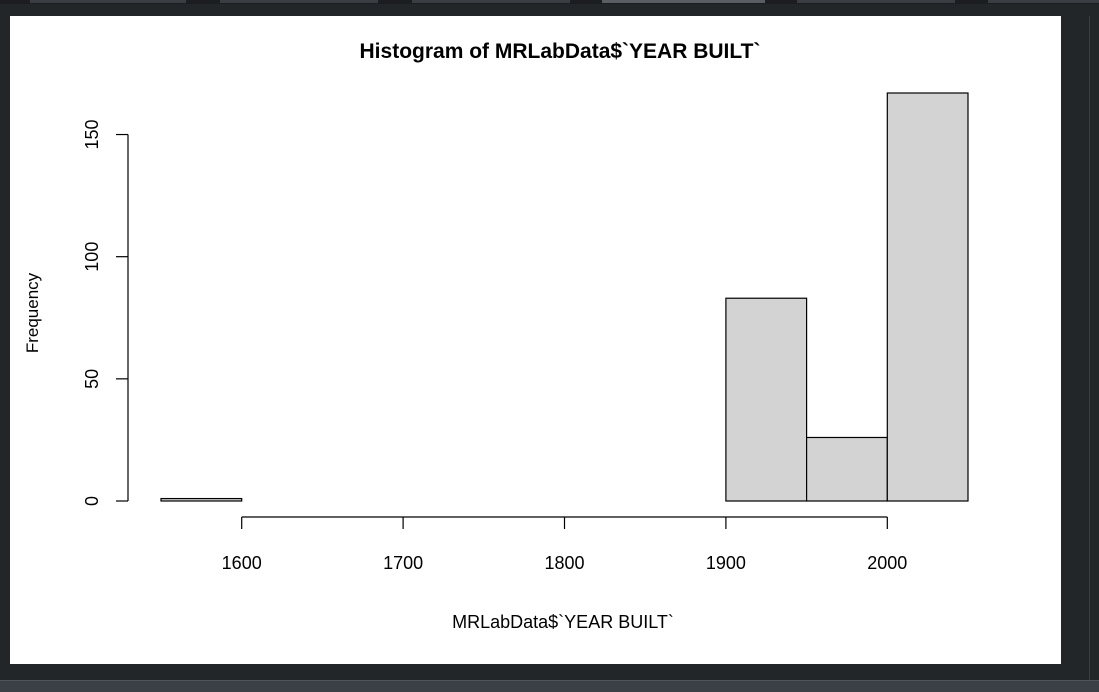 The width and height of the screenshot is (1099, 692). Describe the element at coordinates (92, 501) in the screenshot. I see `y-tick-label-0: 0` at that location.